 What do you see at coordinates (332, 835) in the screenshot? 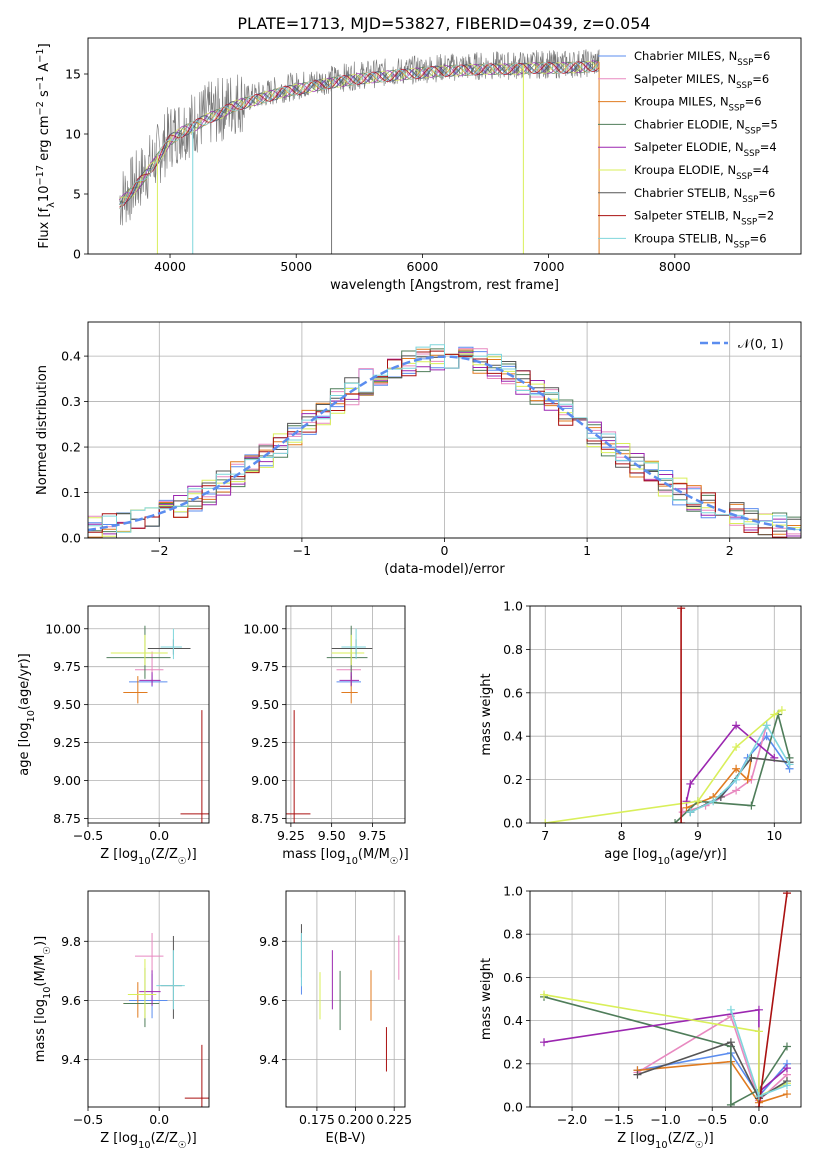
I see `x-tick-label: 9.50` at bounding box center [332, 835].